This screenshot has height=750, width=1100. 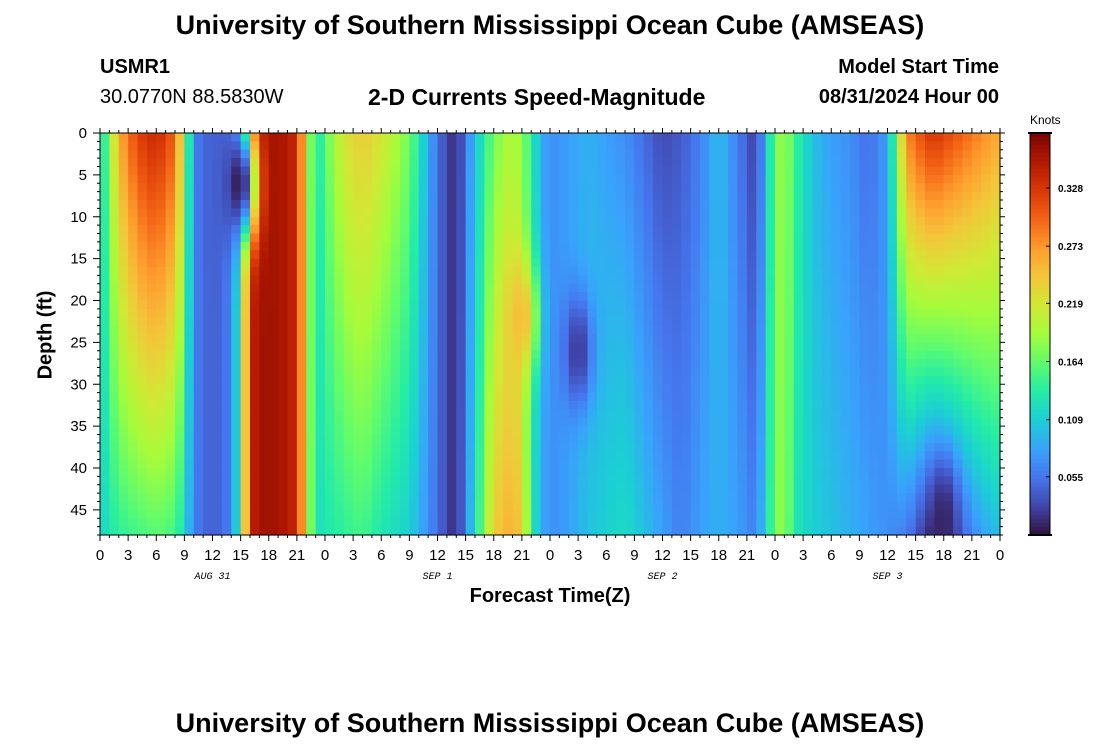 I want to click on x-tick-label: 0, so click(x=100, y=555).